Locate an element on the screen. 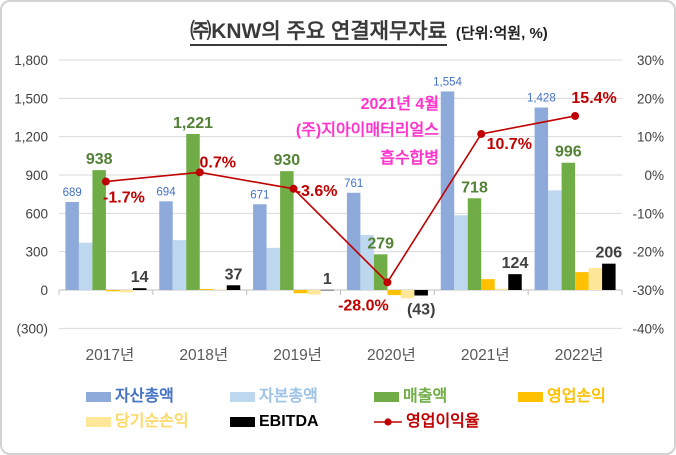  right-axis-tick-label: 10% is located at coordinates (650, 137).